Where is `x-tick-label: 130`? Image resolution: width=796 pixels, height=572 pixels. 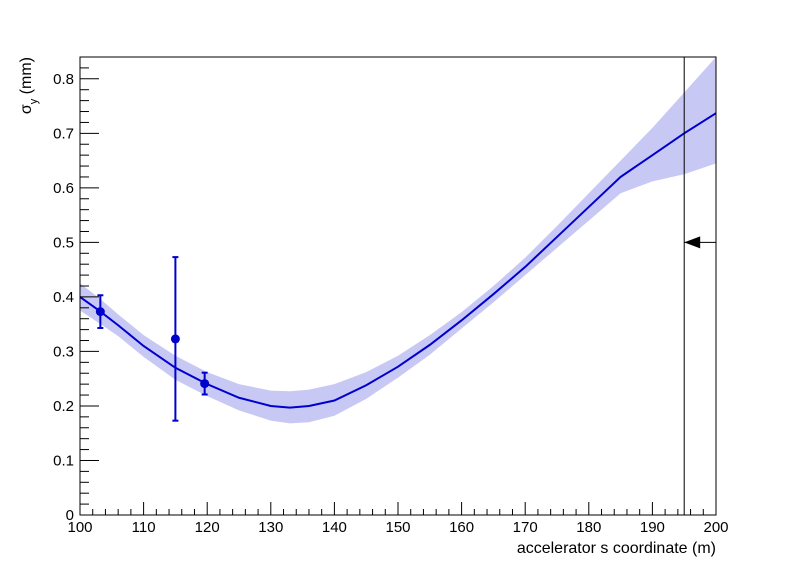
x-tick-label: 130 is located at coordinates (270, 527).